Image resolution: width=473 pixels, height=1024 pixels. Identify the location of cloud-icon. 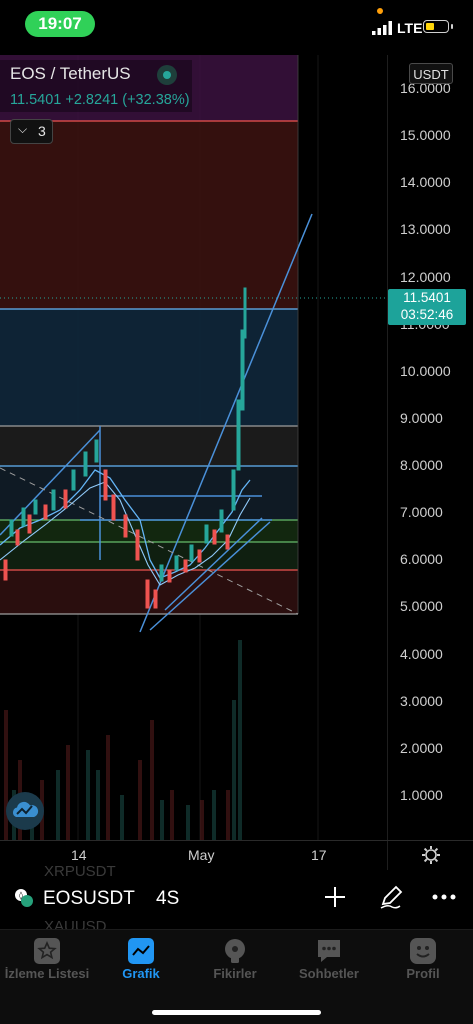
(25, 809).